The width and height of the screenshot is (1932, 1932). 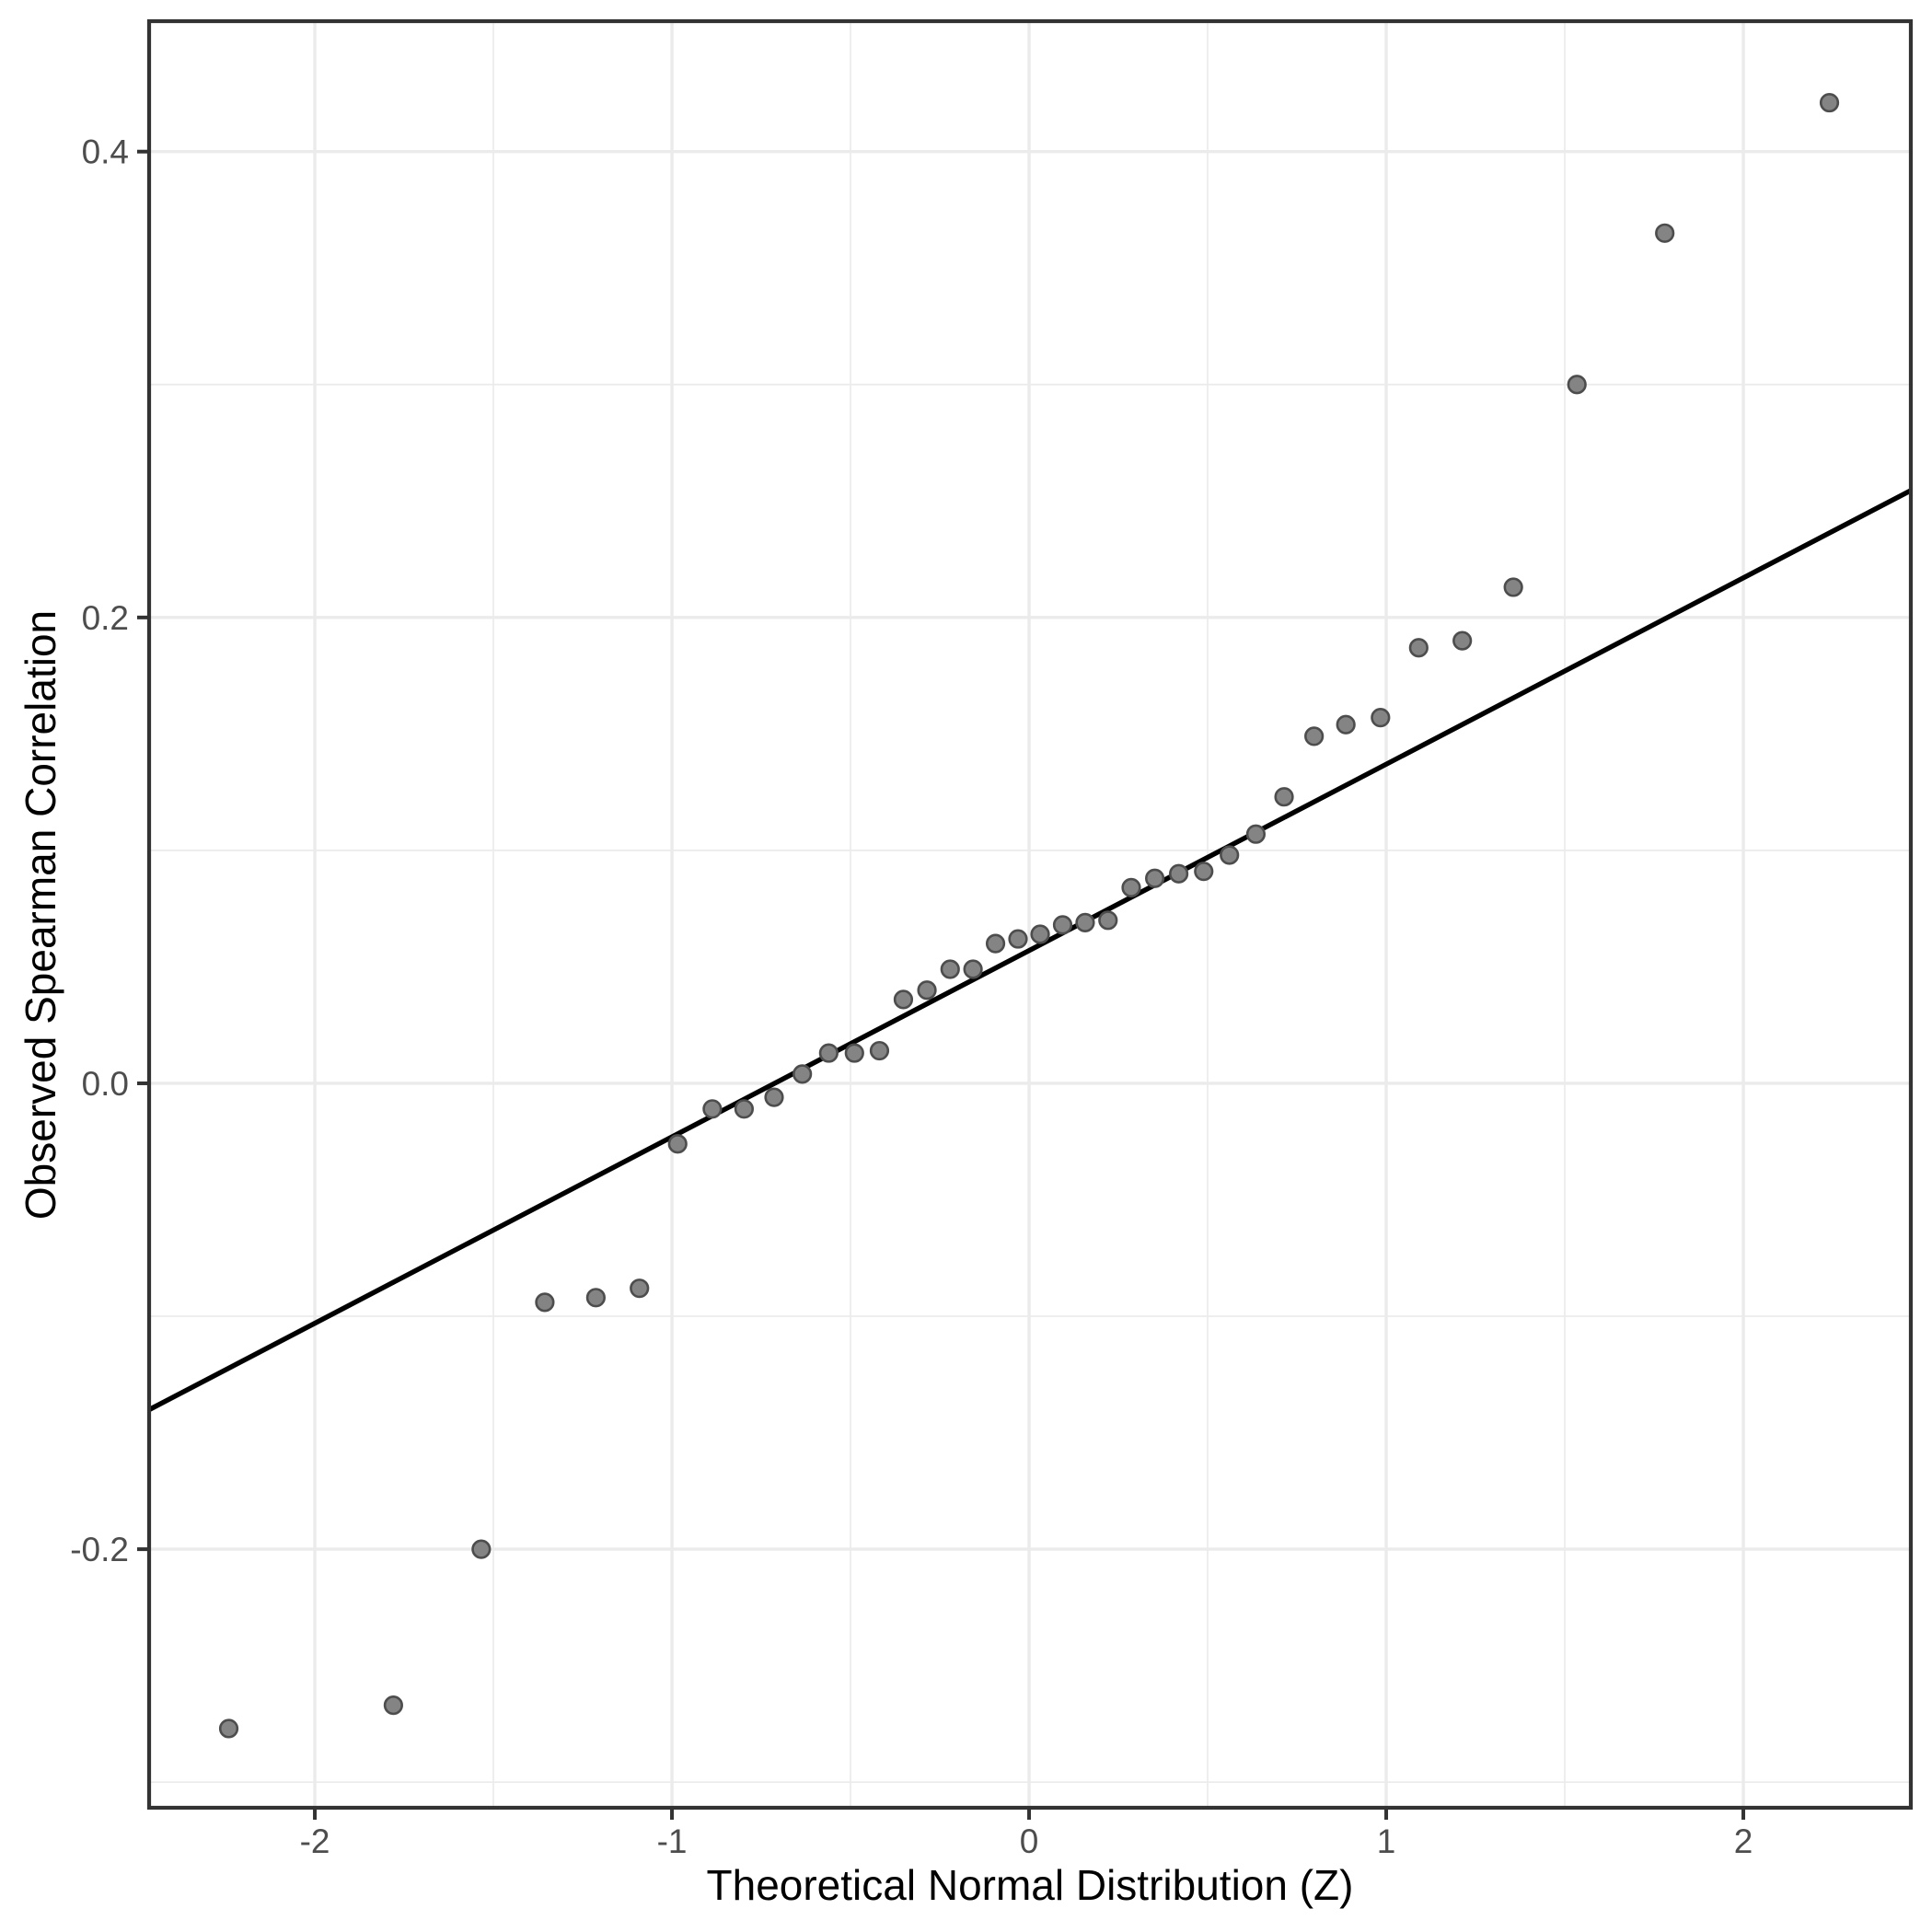 I want to click on x-tick-label: -1, so click(x=673, y=1841).